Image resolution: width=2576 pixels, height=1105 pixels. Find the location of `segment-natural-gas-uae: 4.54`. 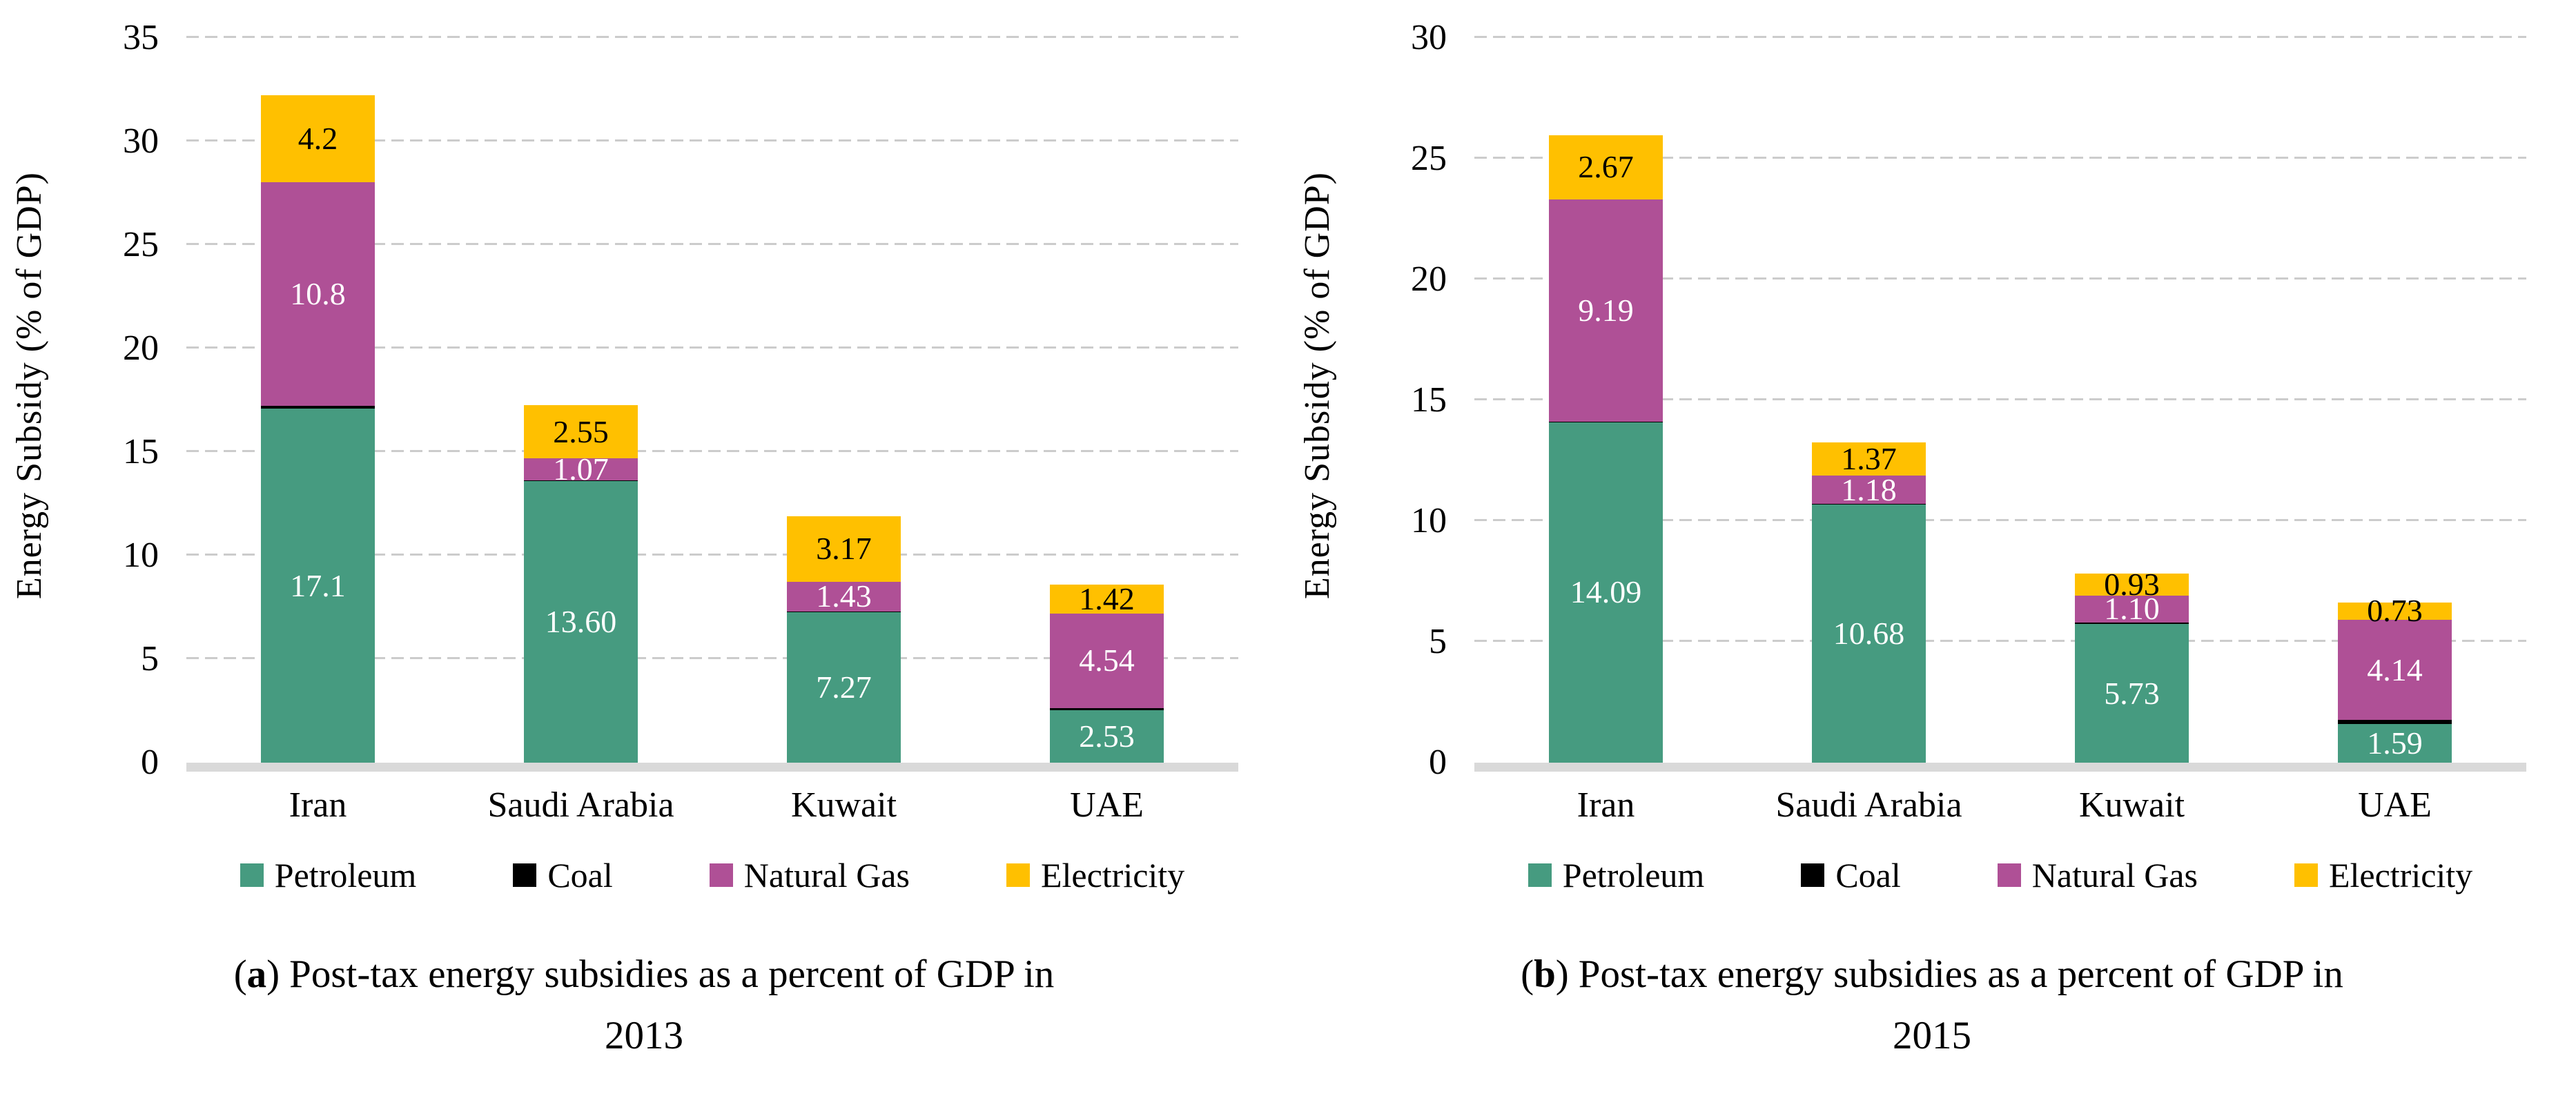

segment-natural-gas-uae: 4.54 is located at coordinates (1107, 661).